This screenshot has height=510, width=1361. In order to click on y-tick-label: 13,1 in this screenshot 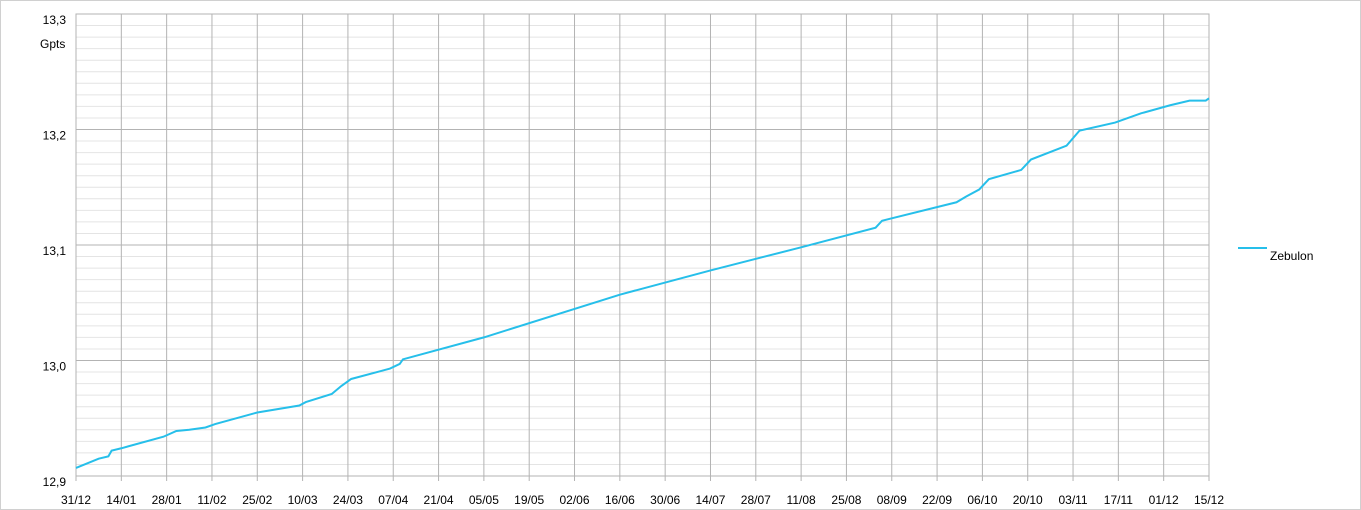, I will do `click(55, 251)`.